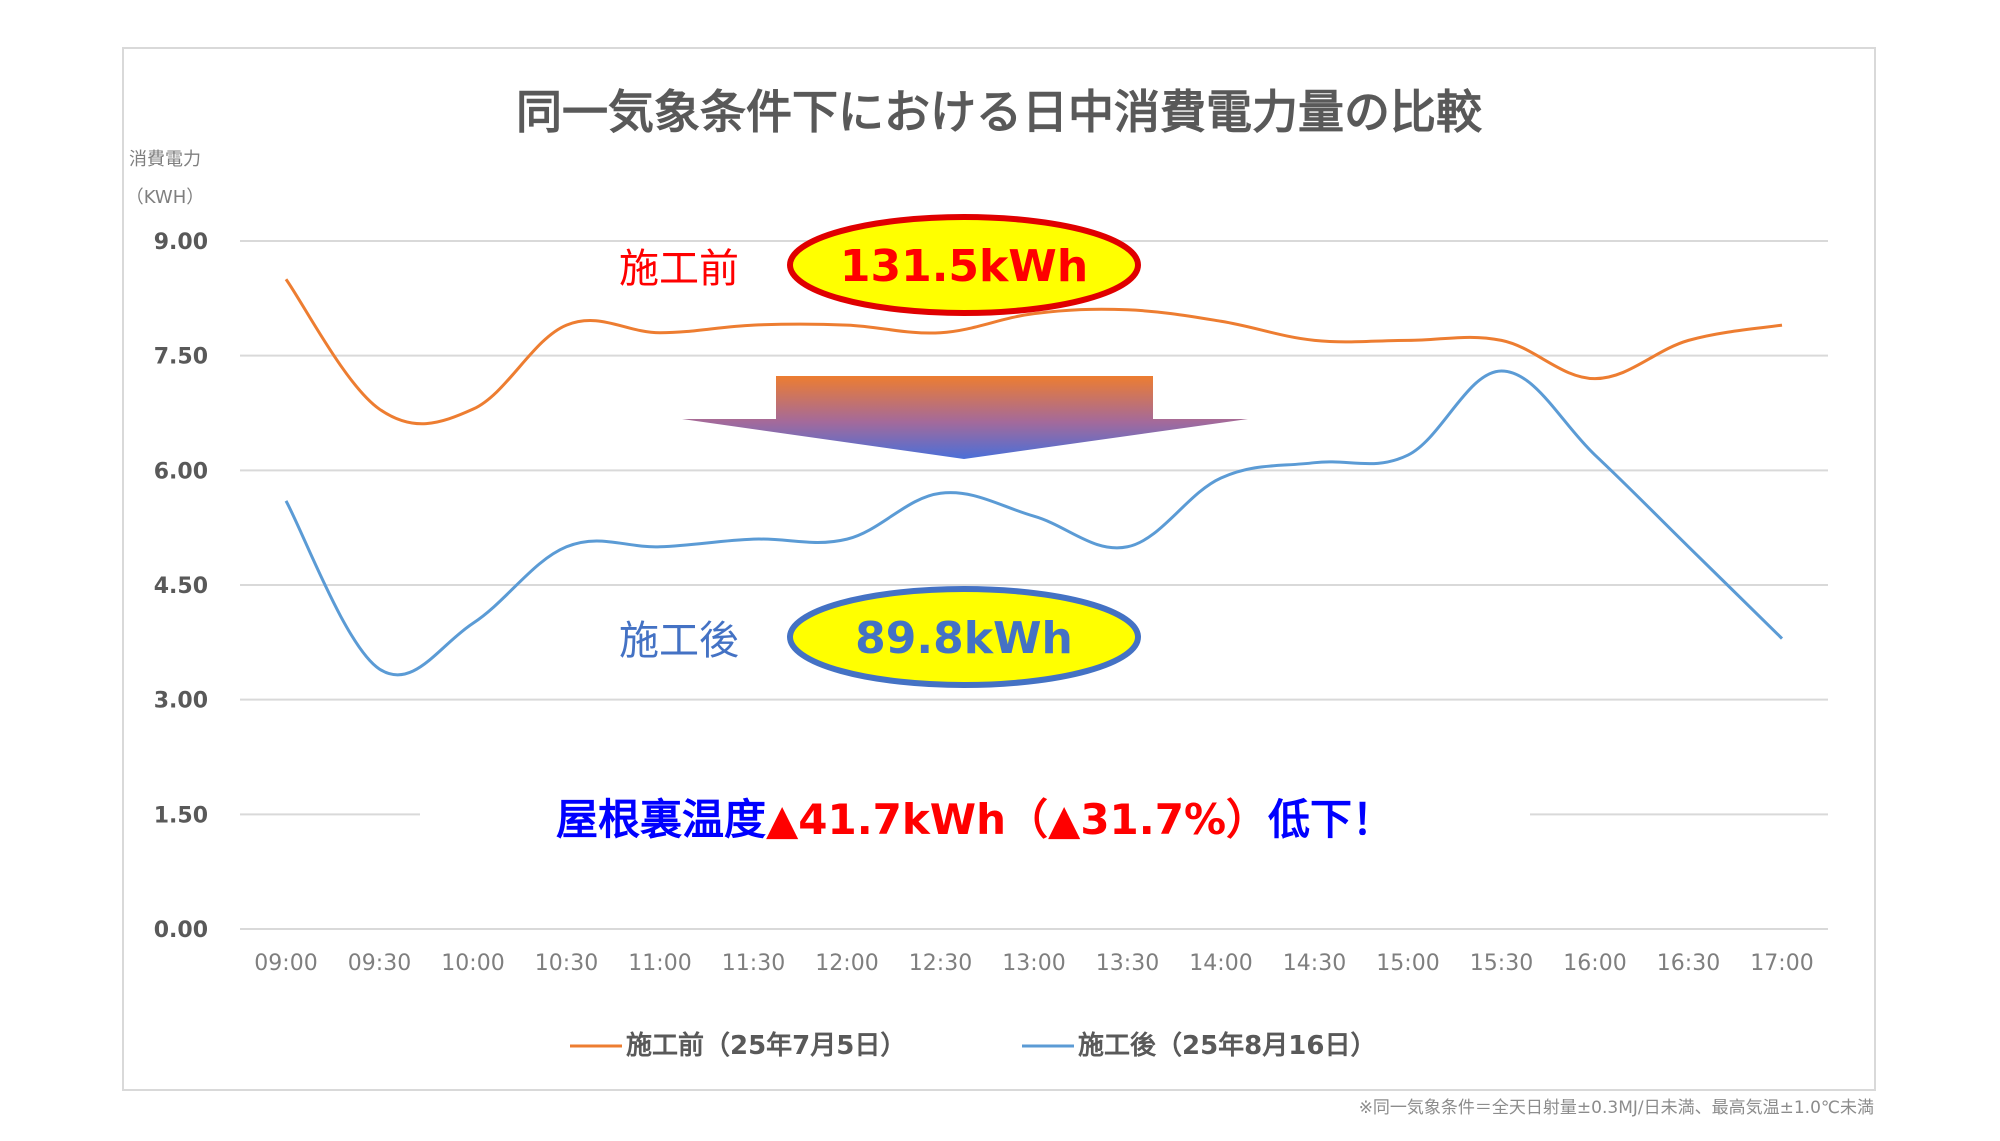 The height and width of the screenshot is (1141, 2000). What do you see at coordinates (679, 641) in the screenshot?
I see `after-label: 施工後` at bounding box center [679, 641].